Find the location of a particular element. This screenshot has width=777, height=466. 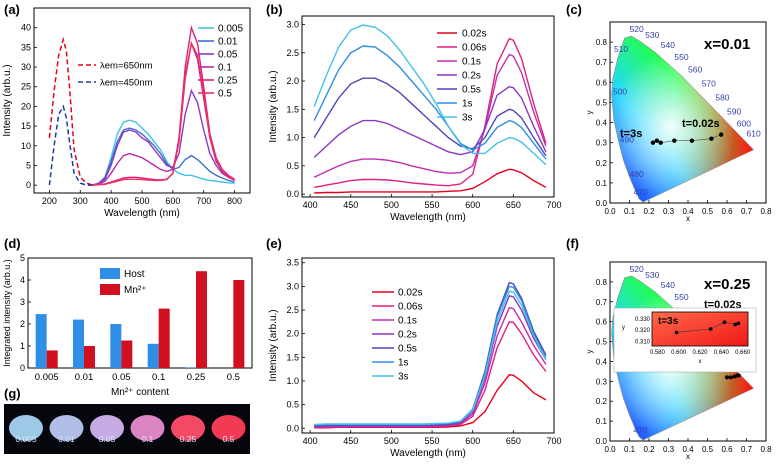

legend-label: 0.1 is located at coordinates (225, 68).